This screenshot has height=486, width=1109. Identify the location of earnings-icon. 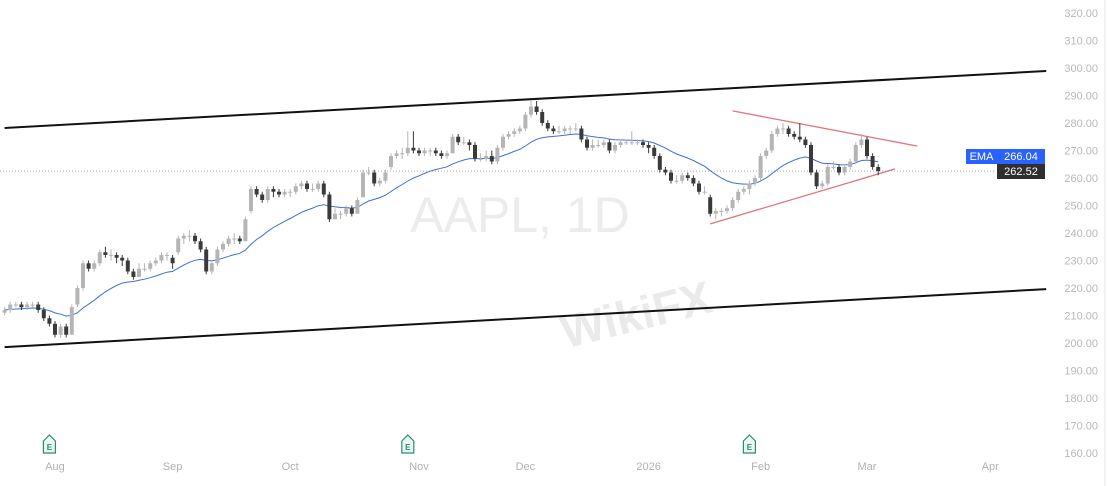
(749, 444).